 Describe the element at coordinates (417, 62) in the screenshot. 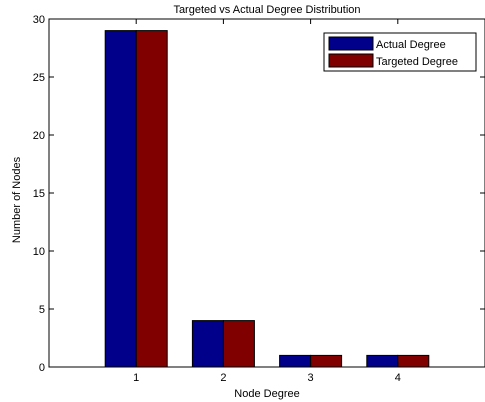

I see `legend-label-targeted-degree: Targeted Degree` at that location.